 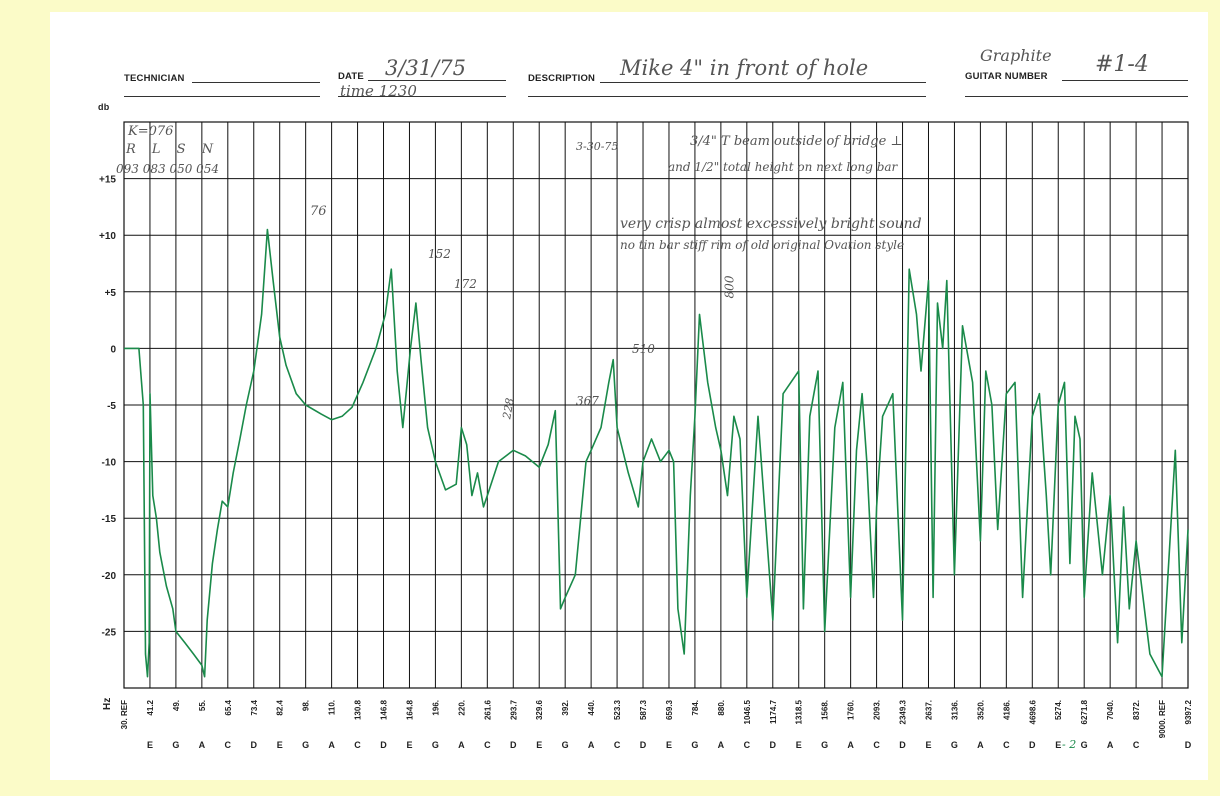 What do you see at coordinates (109, 463) in the screenshot?
I see `y-tick-label: -10` at bounding box center [109, 463].